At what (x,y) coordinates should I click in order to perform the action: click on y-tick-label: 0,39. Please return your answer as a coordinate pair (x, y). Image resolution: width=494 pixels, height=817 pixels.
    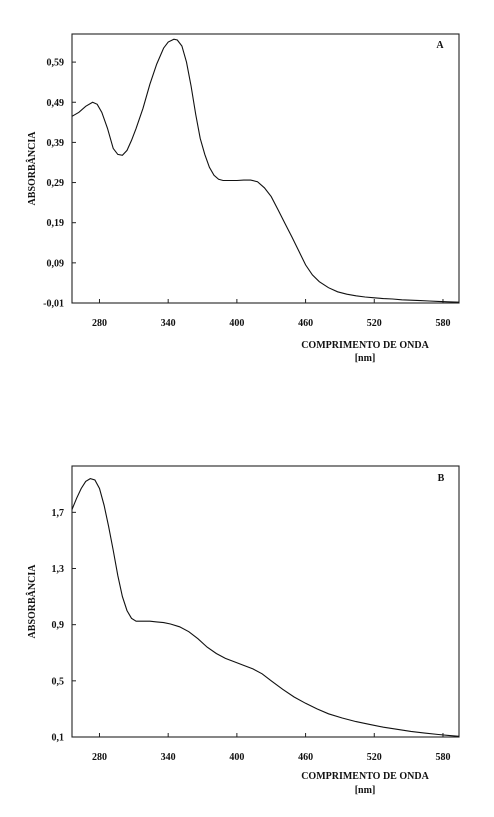
    Looking at the image, I should click on (56, 143).